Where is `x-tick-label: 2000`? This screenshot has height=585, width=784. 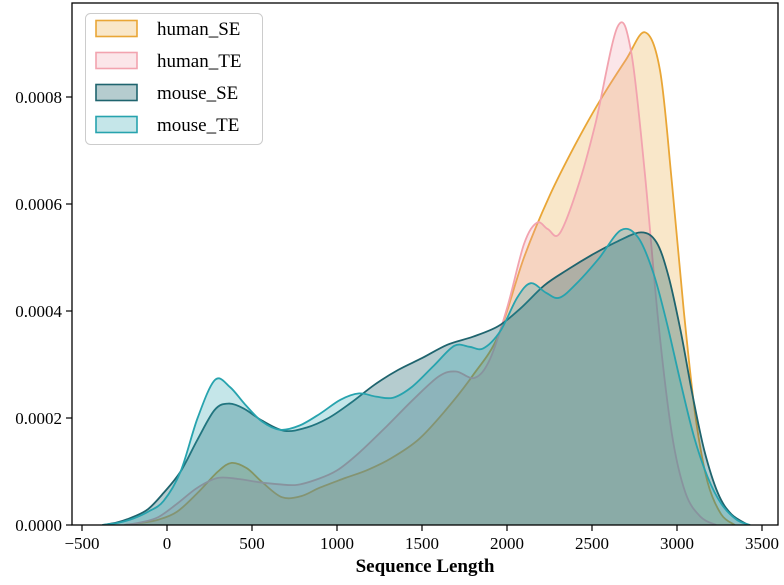 x-tick-label: 2000 is located at coordinates (507, 543).